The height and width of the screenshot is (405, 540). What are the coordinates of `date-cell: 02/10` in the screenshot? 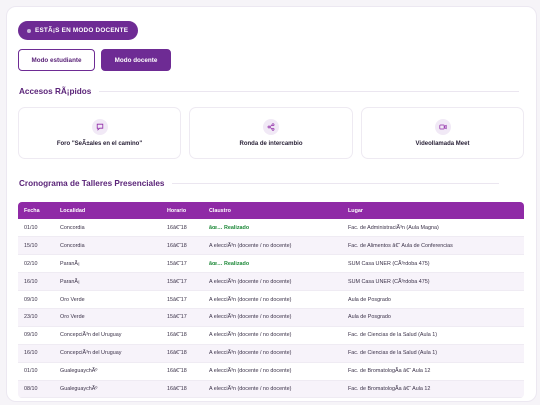 It's located at (36, 264).